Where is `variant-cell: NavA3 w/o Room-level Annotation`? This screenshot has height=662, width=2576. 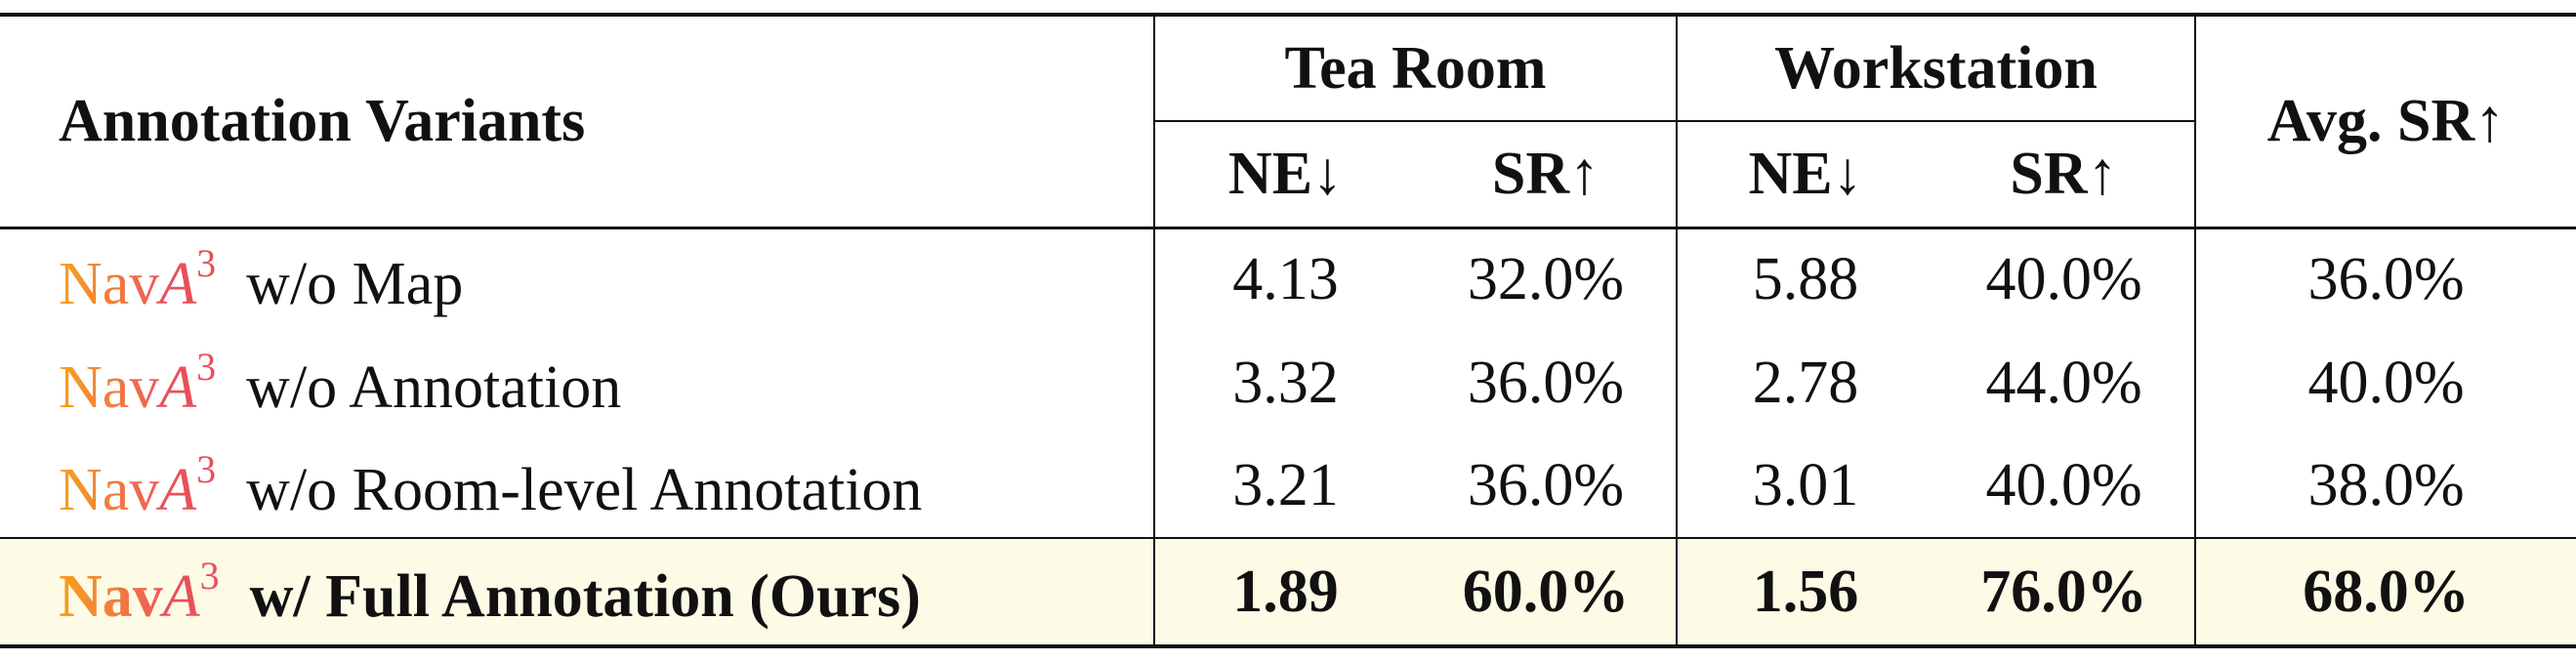 variant-cell: NavA3 w/o Room-level Annotation is located at coordinates (577, 486).